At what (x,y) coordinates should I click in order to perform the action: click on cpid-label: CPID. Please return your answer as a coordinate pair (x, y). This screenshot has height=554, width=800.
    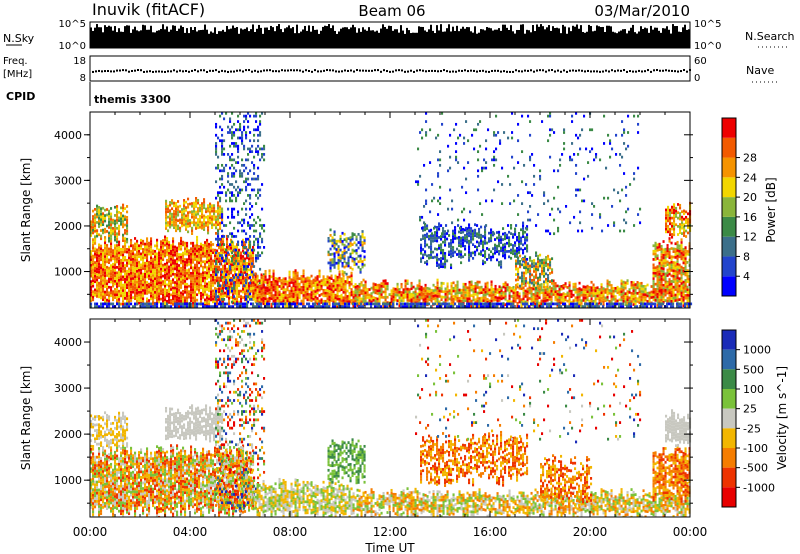
    Looking at the image, I should click on (20, 96).